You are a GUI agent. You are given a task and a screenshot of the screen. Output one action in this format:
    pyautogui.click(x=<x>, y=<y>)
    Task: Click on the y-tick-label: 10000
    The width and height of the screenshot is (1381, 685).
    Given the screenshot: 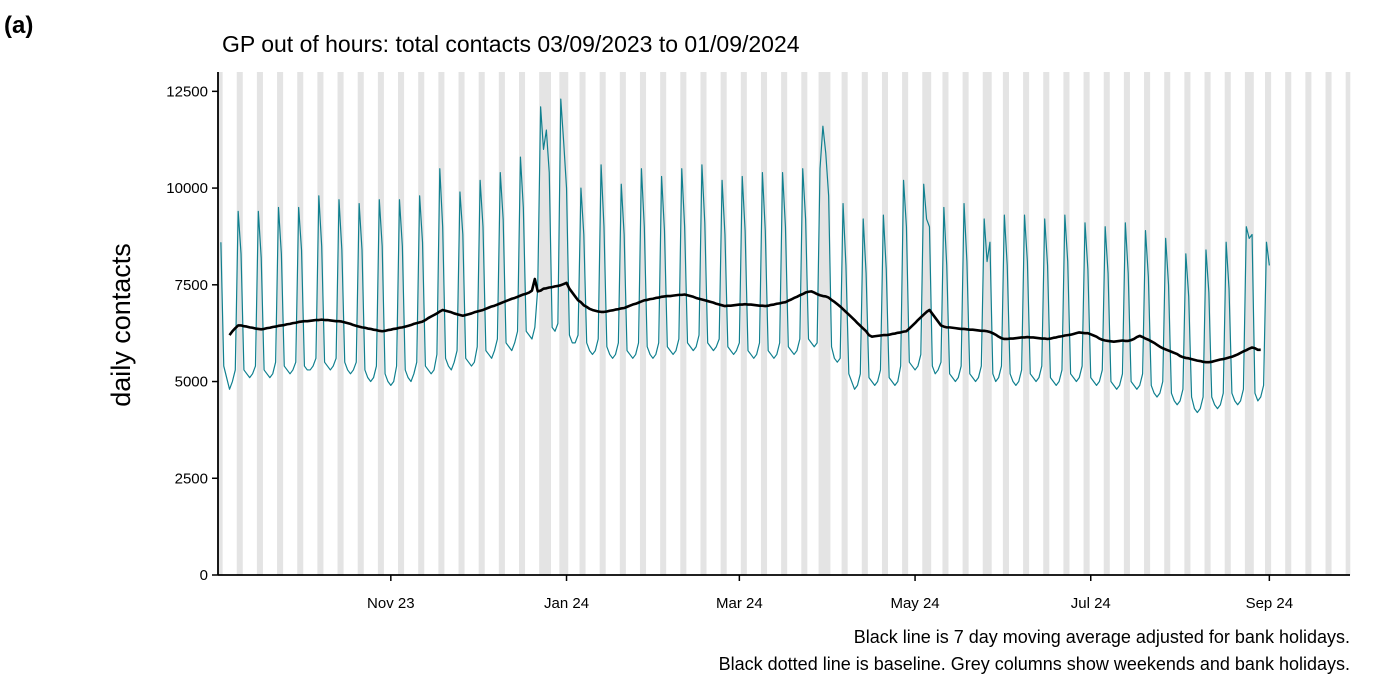 What is the action you would take?
    pyautogui.click(x=187, y=188)
    